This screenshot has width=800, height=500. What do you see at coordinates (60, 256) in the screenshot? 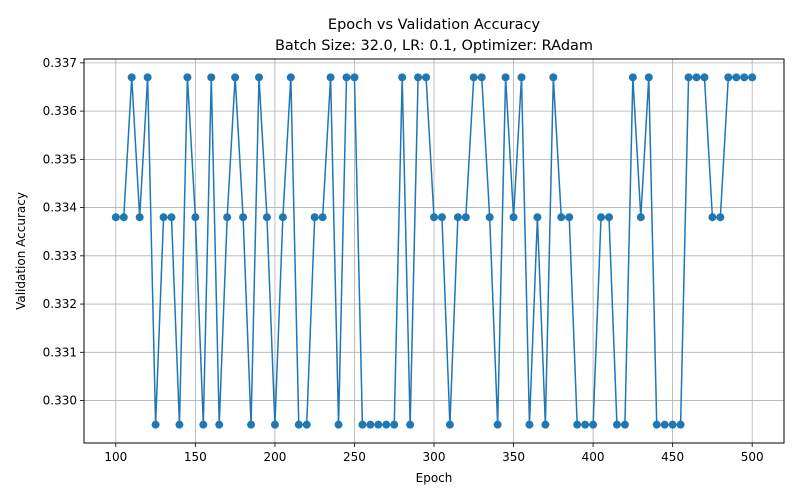
I see `y-tick-label: 0.333` at bounding box center [60, 256].